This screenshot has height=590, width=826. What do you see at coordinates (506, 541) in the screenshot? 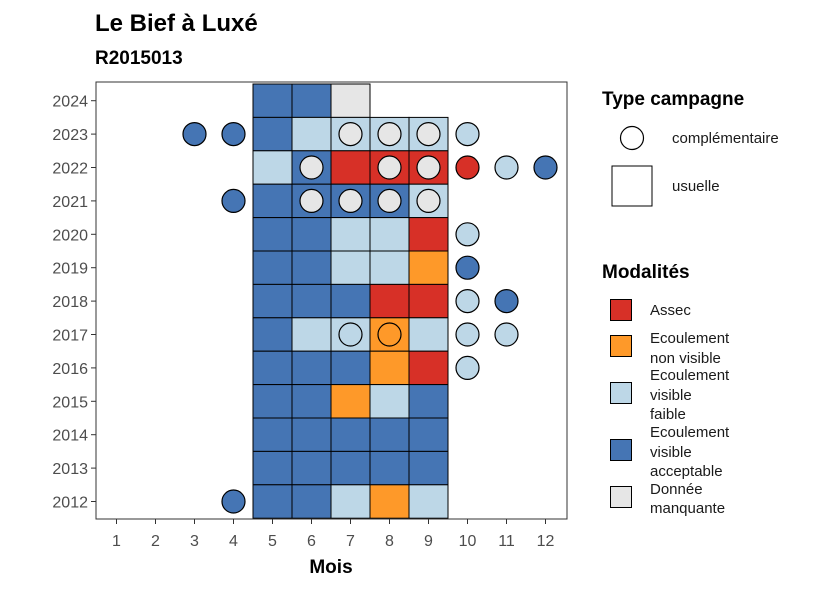
I see `x-tick-label-11: 11` at bounding box center [506, 541].